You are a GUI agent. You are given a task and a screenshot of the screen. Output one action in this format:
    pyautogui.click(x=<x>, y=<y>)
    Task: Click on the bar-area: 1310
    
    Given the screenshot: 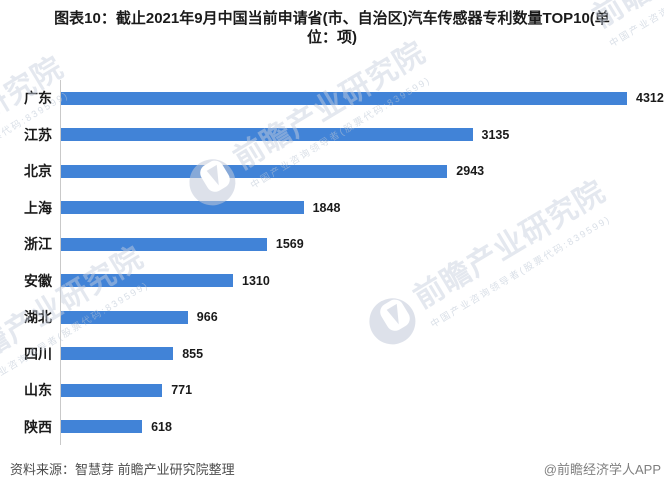 What is the action you would take?
    pyautogui.click(x=362, y=280)
    